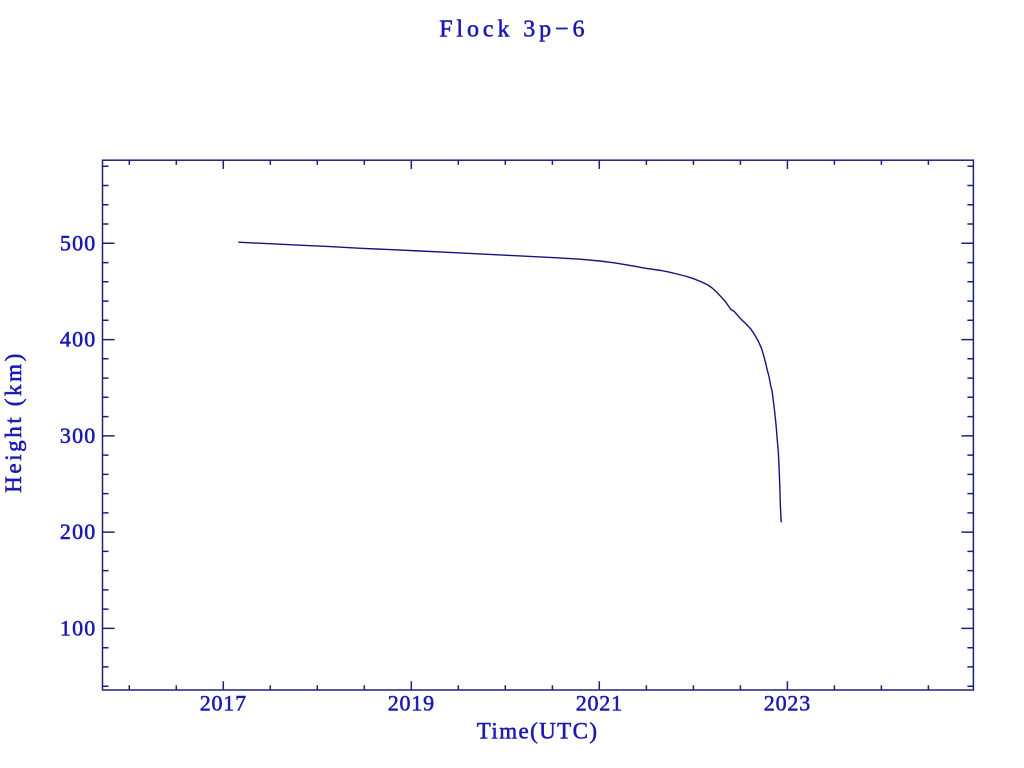 This screenshot has height=768, width=1024. I want to click on svg-text: 2019, so click(411, 702).